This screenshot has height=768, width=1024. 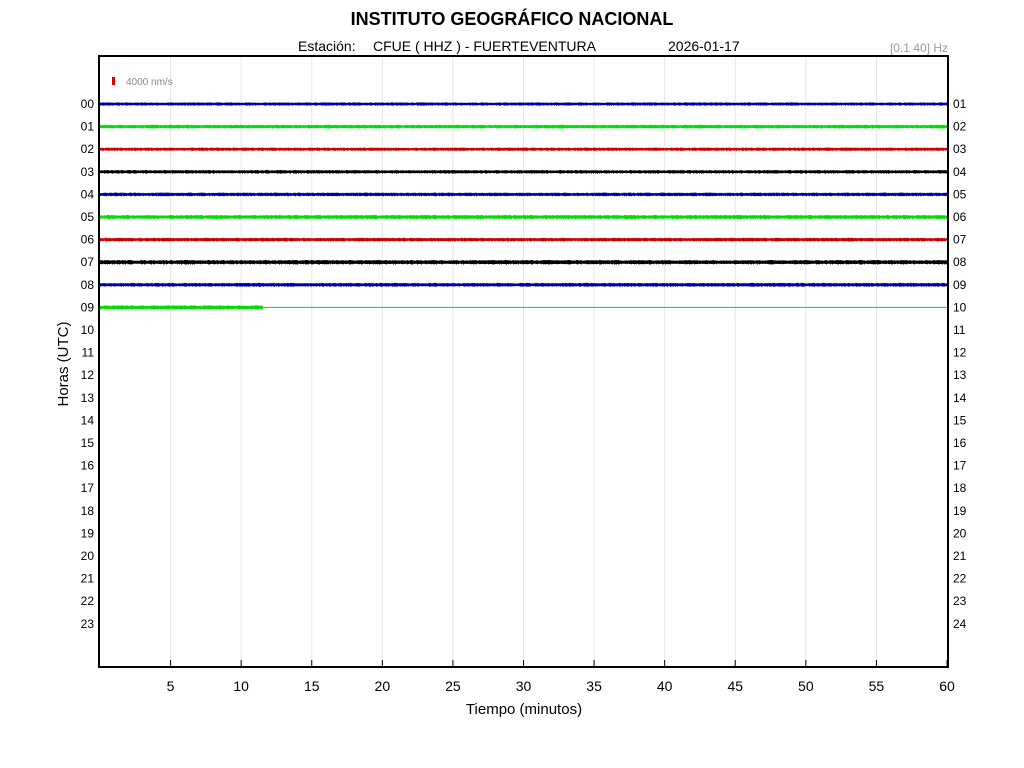 I want to click on x-tick-label: 5, so click(x=171, y=686).